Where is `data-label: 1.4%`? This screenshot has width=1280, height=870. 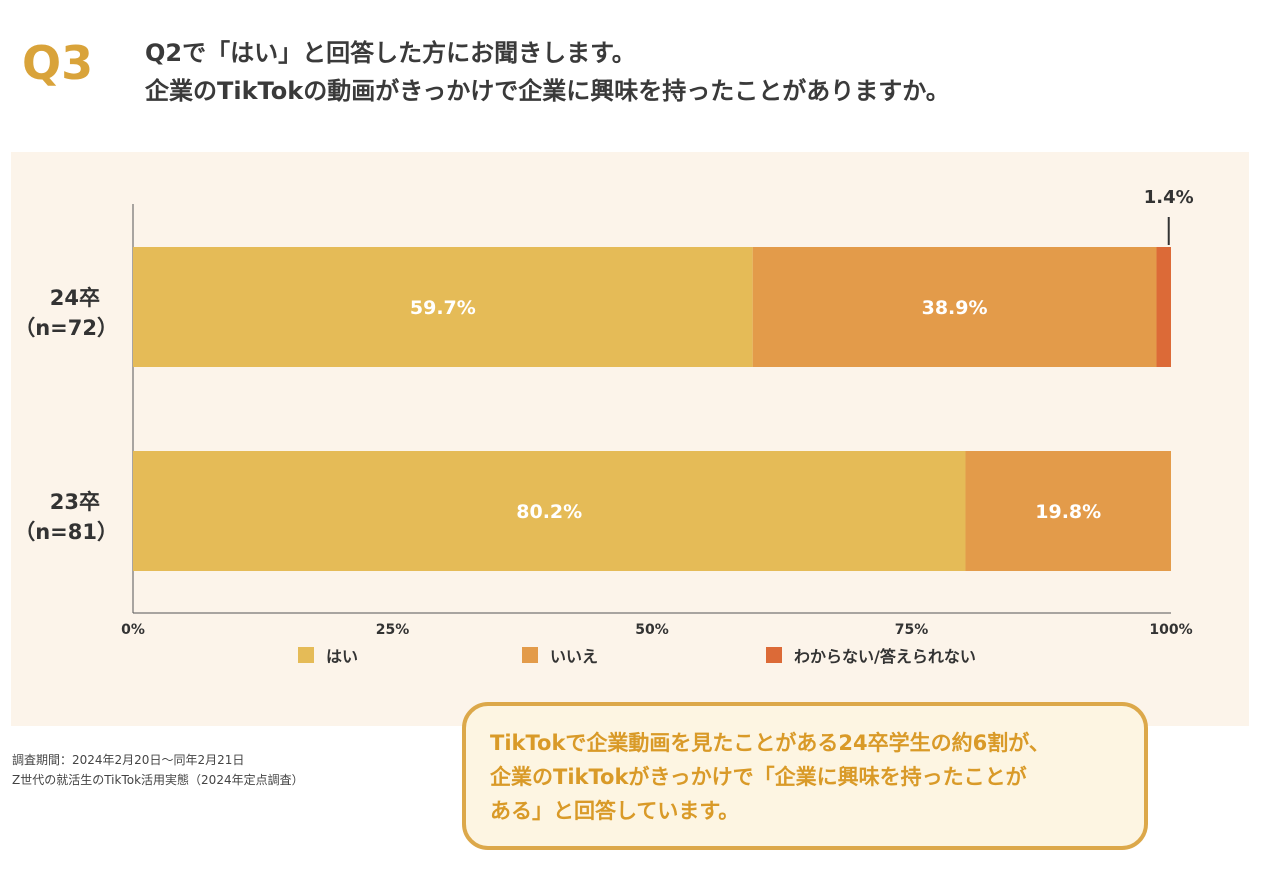
data-label: 1.4% is located at coordinates (1169, 197).